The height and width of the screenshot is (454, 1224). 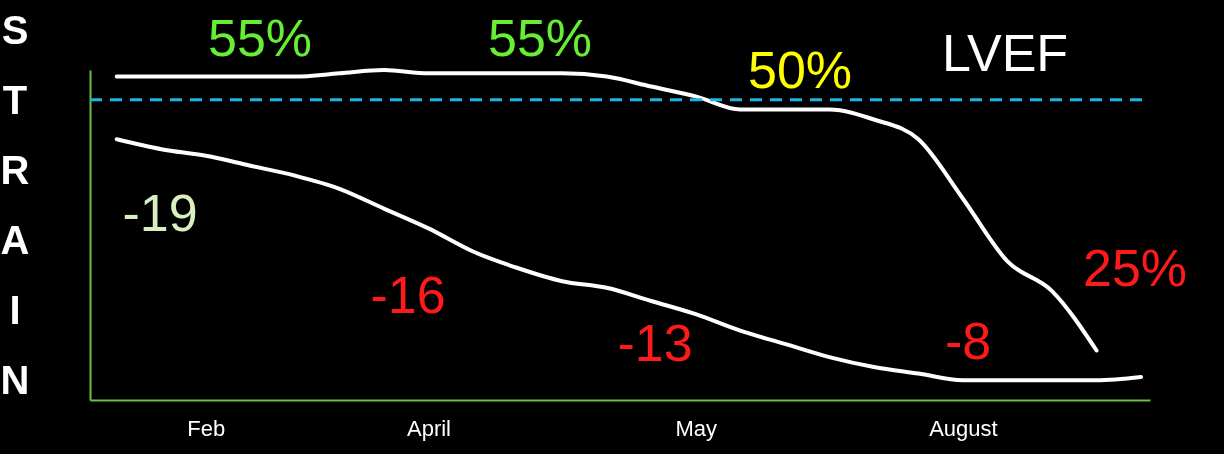 What do you see at coordinates (206, 428) in the screenshot?
I see `x-tick-label: Feb` at bounding box center [206, 428].